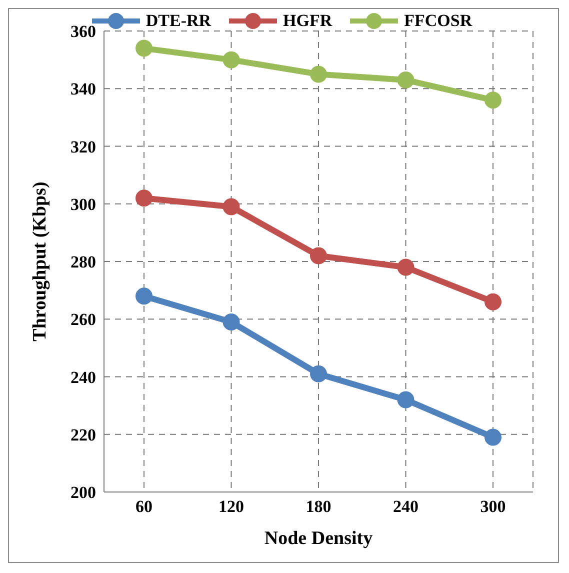 The height and width of the screenshot is (573, 569). I want to click on legend-label: HGFR, so click(307, 21).